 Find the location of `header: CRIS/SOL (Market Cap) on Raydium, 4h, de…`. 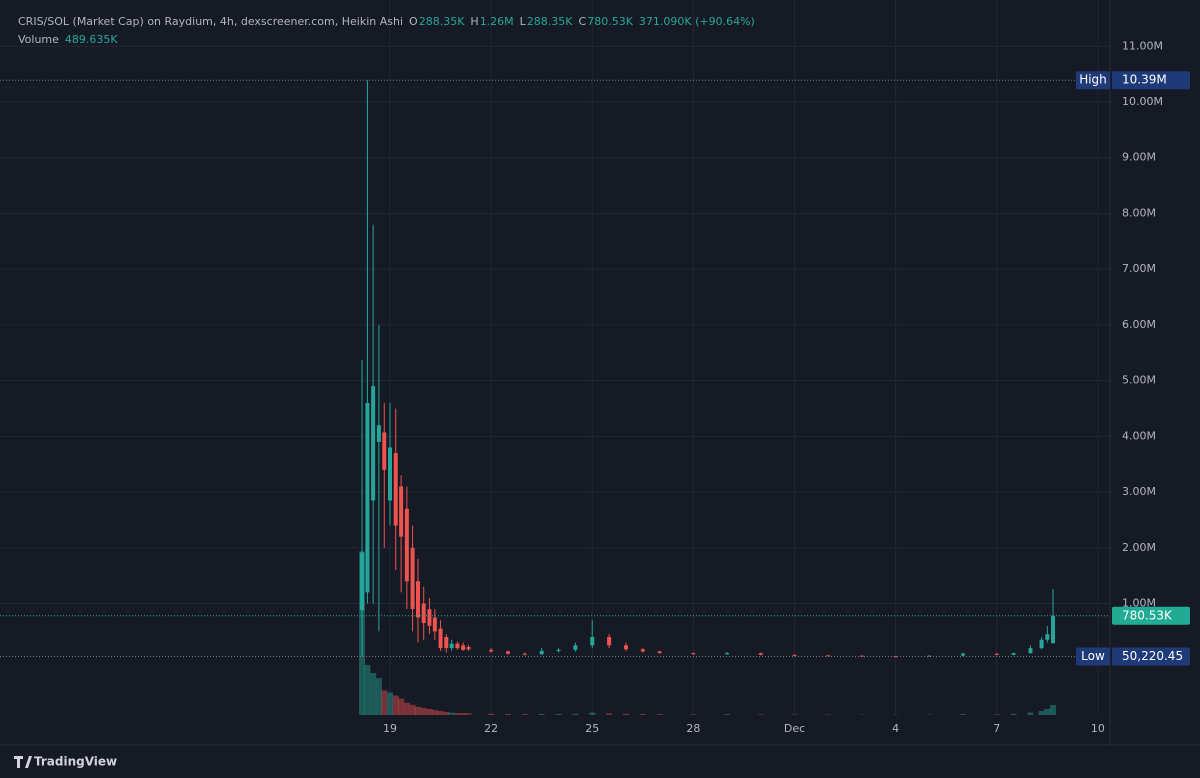

header: CRIS/SOL (Market Cap) on Raydium, 4h, de… is located at coordinates (386, 30).